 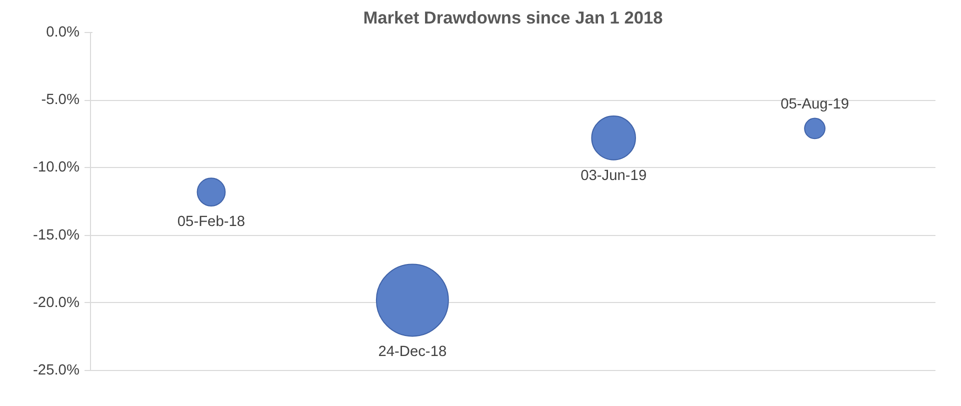 What do you see at coordinates (412, 352) in the screenshot?
I see `annotation: 24-Dec-18` at bounding box center [412, 352].